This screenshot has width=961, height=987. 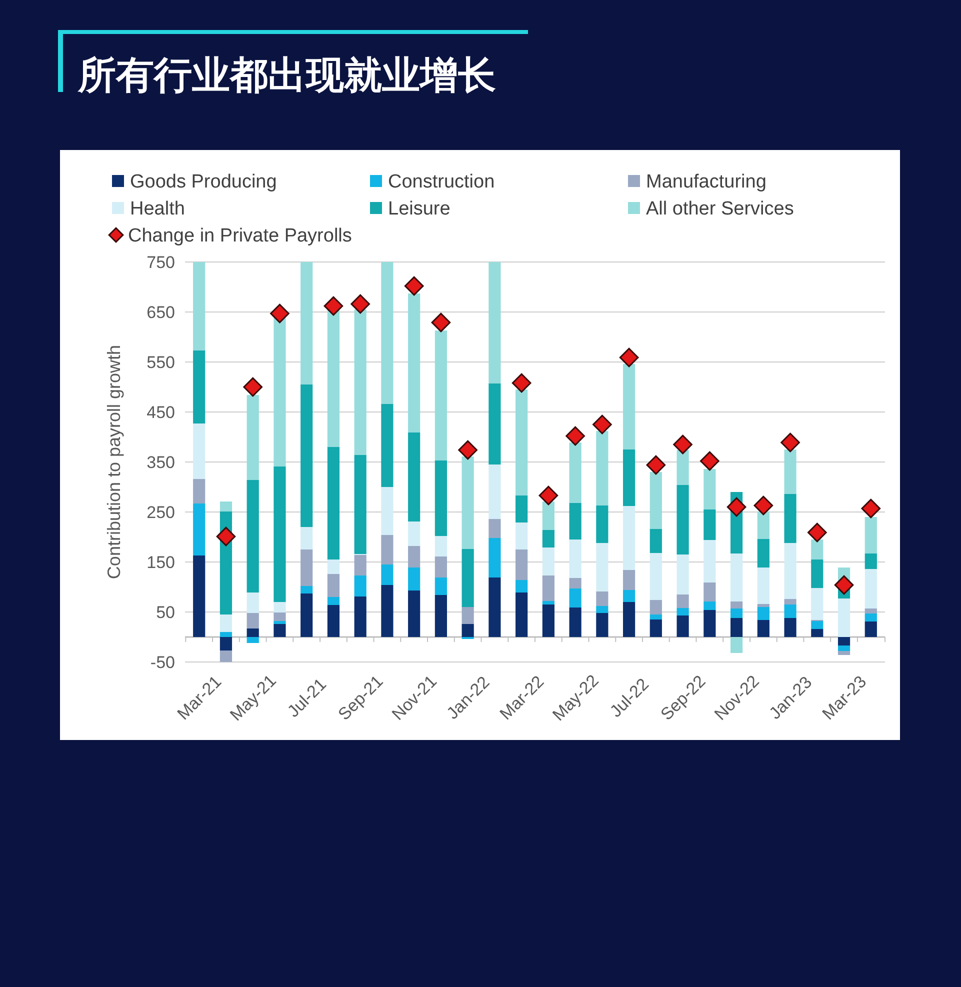 I want to click on legend-label: Change in Private Payrolls, so click(x=240, y=236).